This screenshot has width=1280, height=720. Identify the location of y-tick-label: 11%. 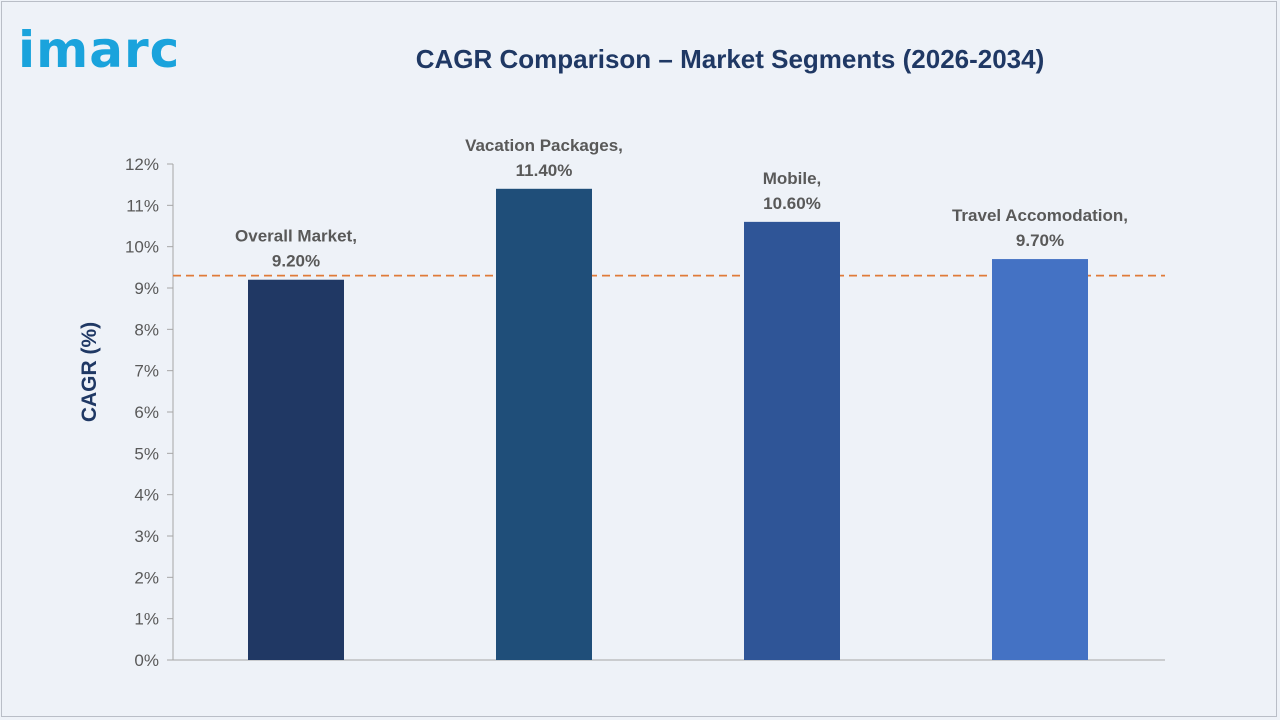
(142, 205).